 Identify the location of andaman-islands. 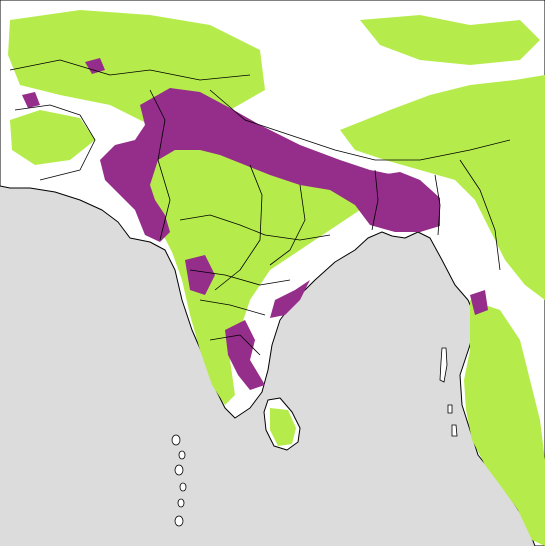
(448, 392).